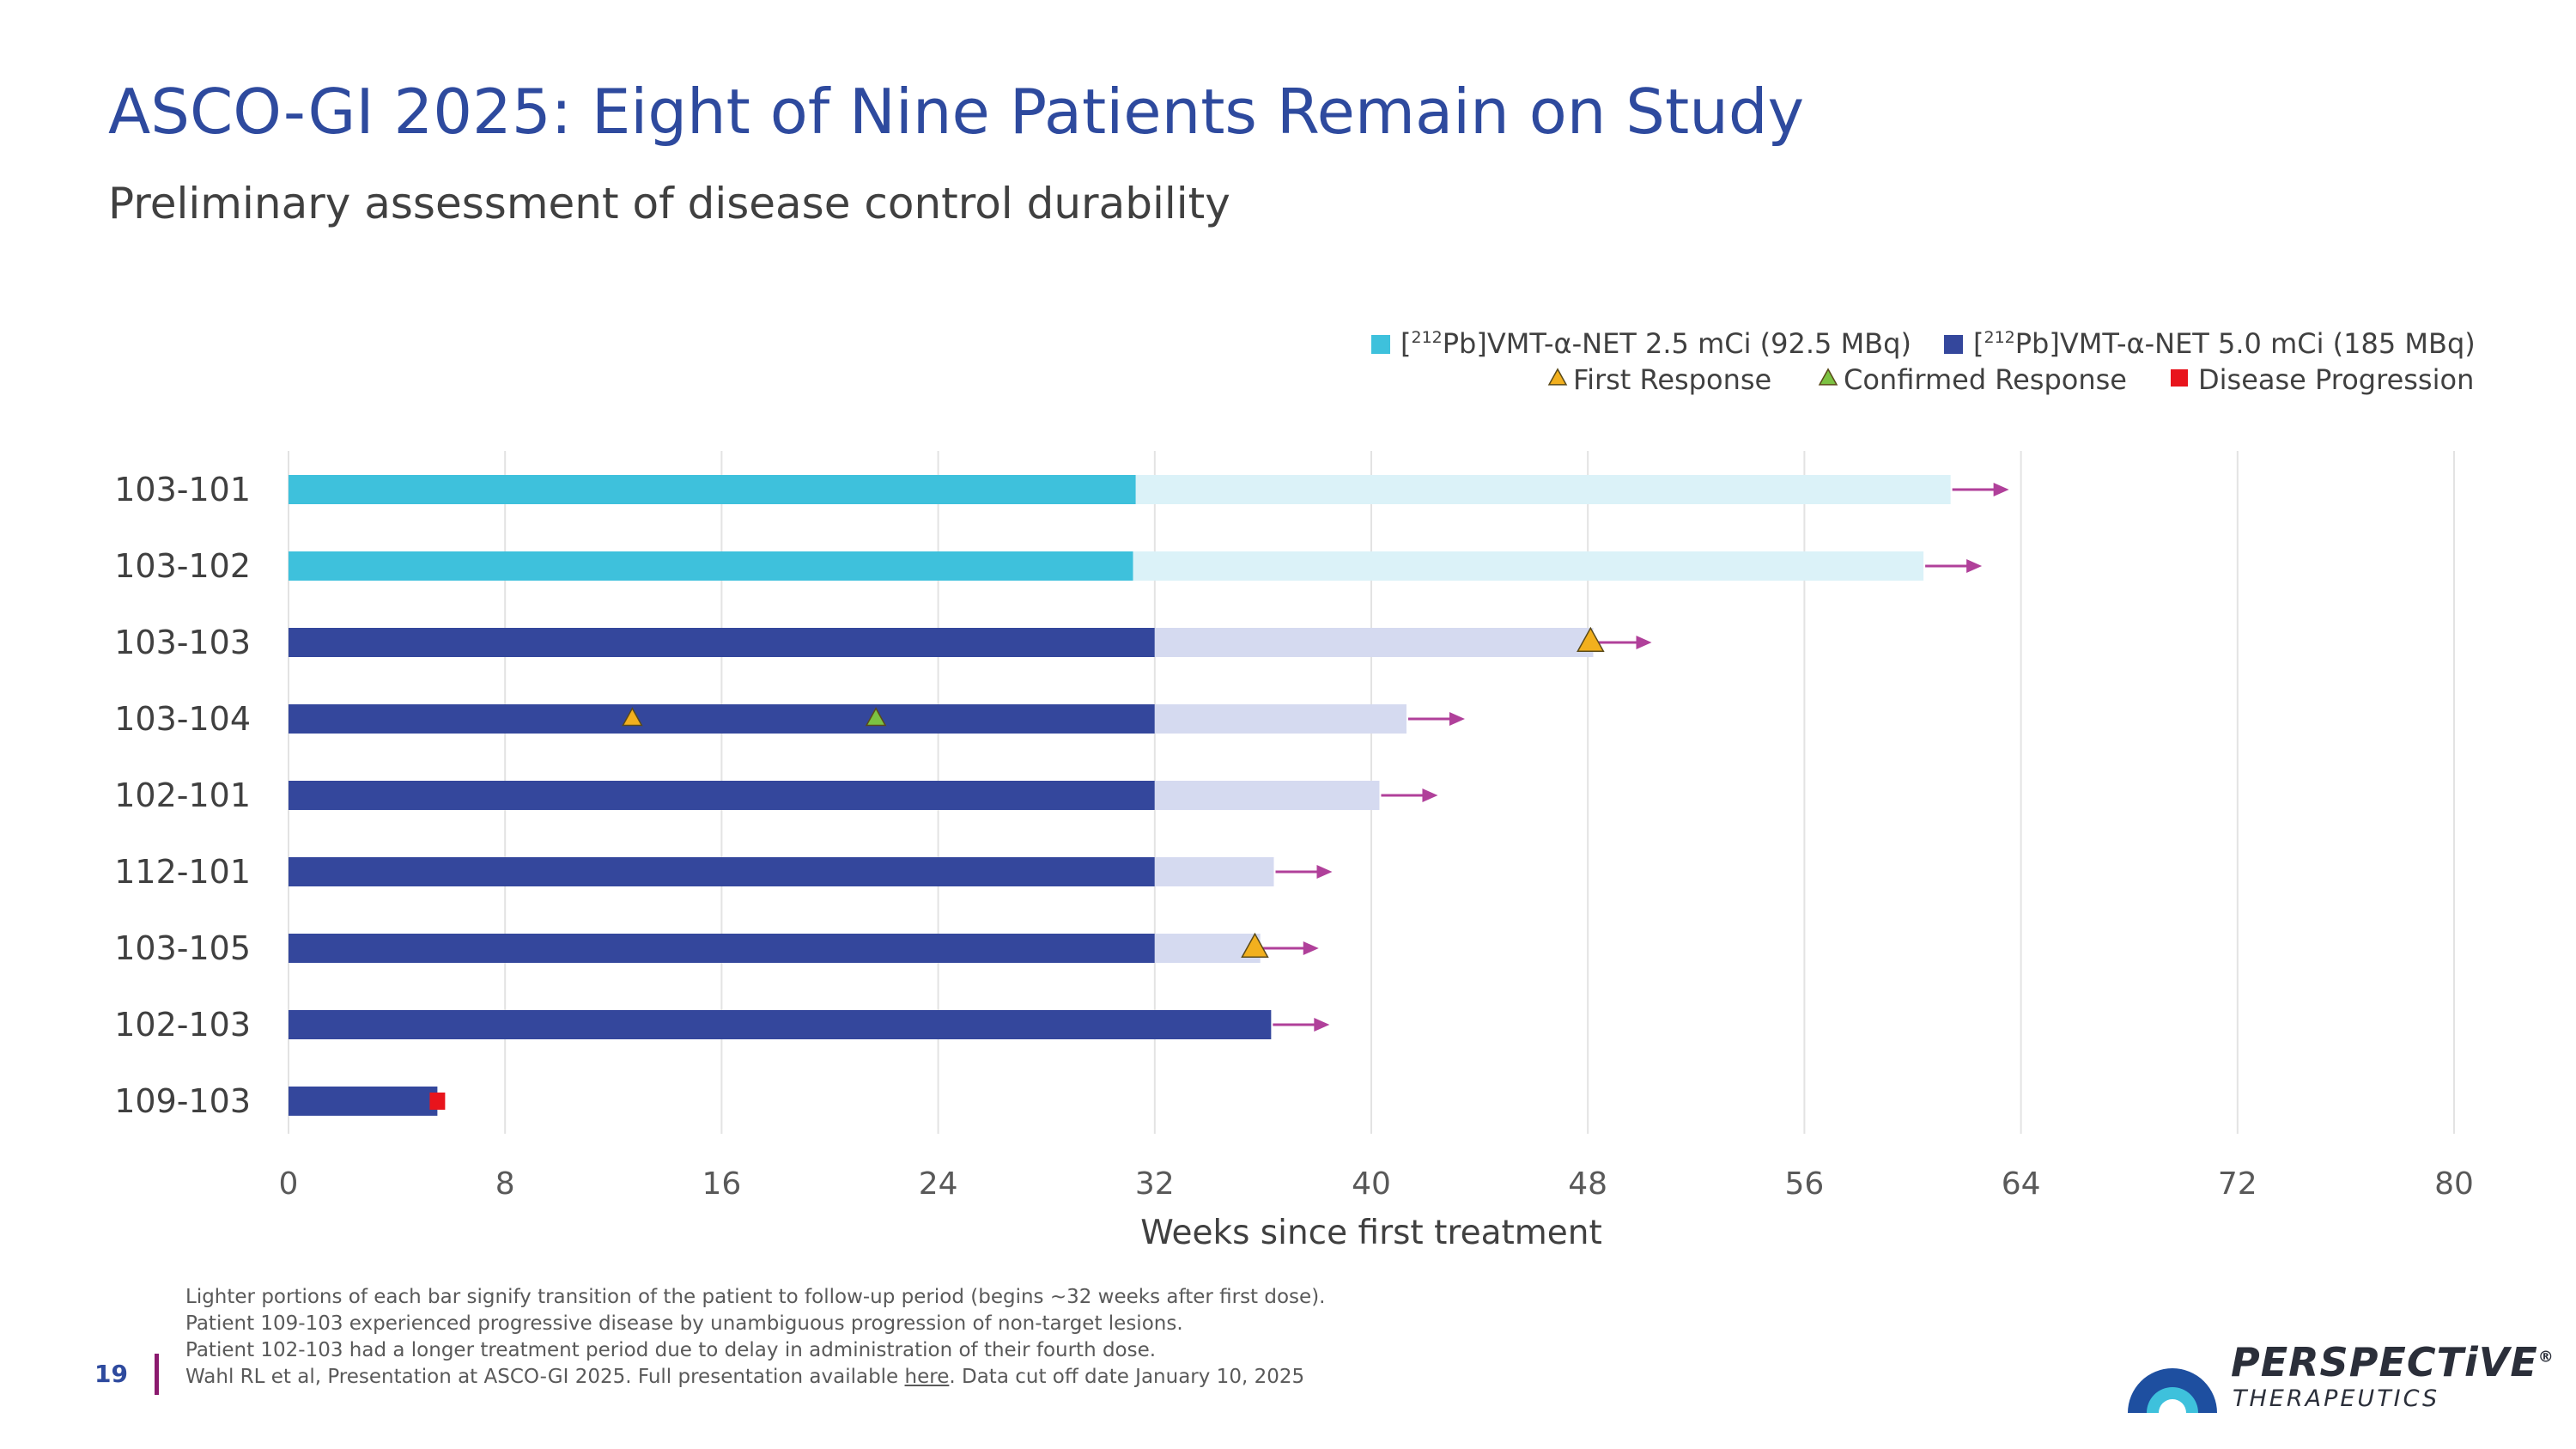  I want to click on legend-progression-label: Disease Progression, so click(2336, 379).